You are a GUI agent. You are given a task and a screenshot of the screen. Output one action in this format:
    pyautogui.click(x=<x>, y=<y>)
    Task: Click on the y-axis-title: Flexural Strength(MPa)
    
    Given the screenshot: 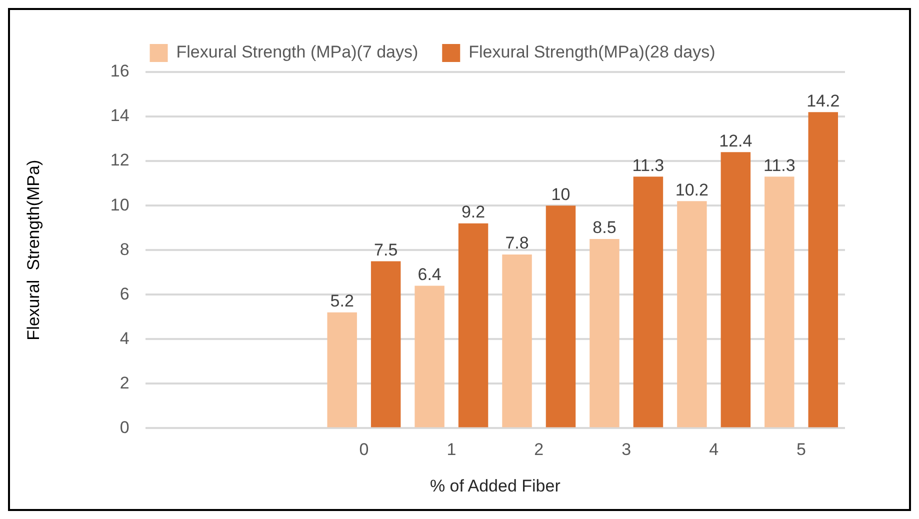 What is the action you would take?
    pyautogui.click(x=33, y=250)
    